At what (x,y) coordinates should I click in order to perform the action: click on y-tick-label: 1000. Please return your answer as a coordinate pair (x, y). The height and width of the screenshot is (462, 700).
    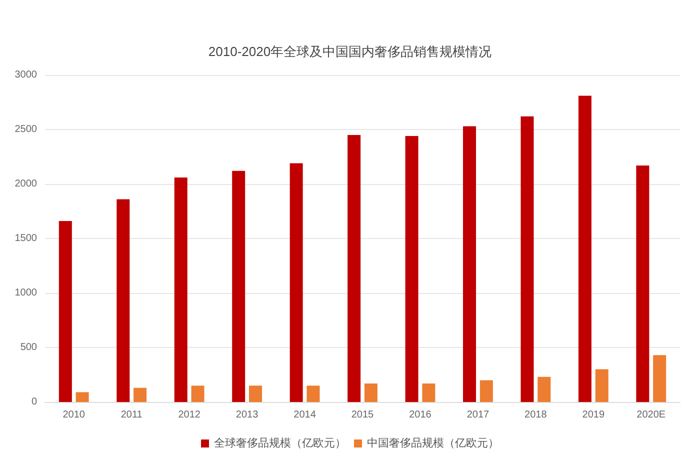
    Looking at the image, I should click on (26, 293).